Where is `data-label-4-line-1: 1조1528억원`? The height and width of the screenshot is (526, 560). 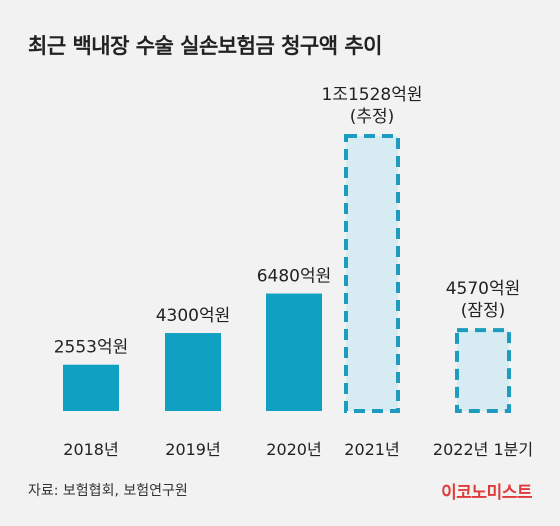
data-label-4-line-1: 1조1528억원 is located at coordinates (372, 95).